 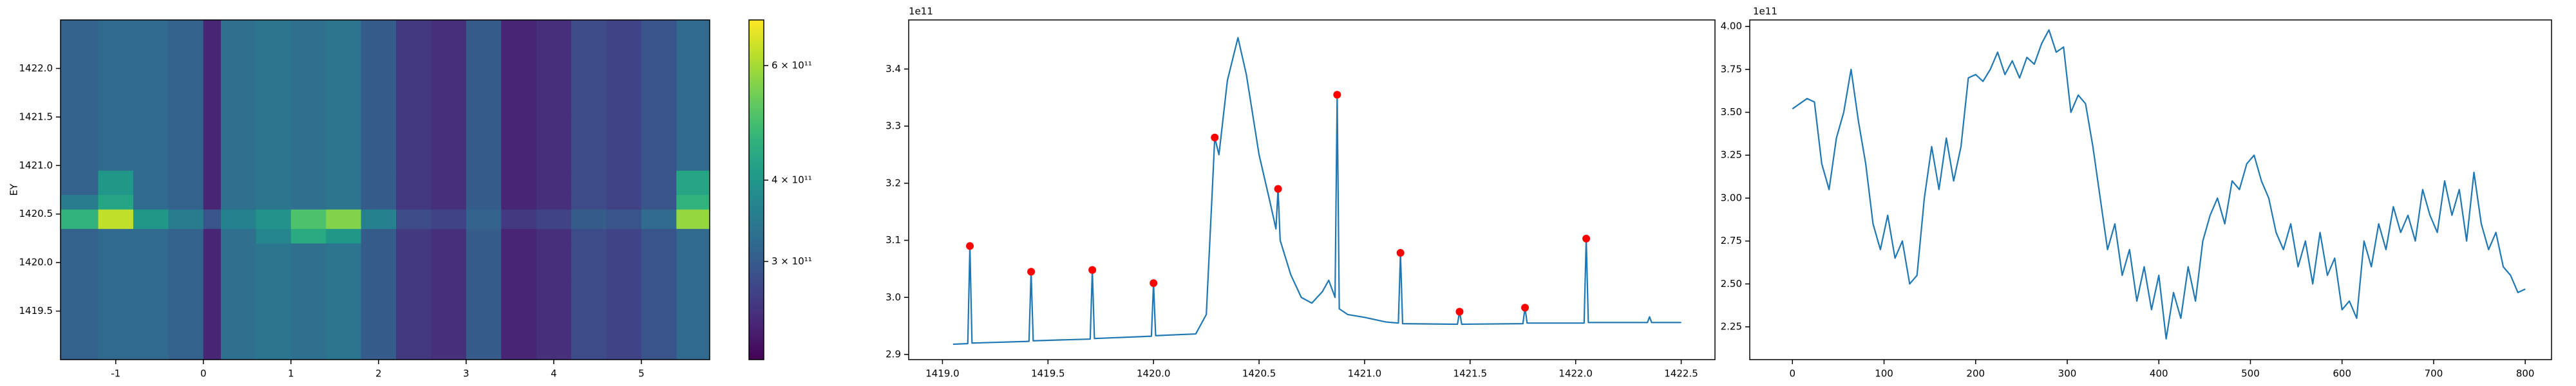 I want to click on y-tick-label: 2.25, so click(x=1731, y=327).